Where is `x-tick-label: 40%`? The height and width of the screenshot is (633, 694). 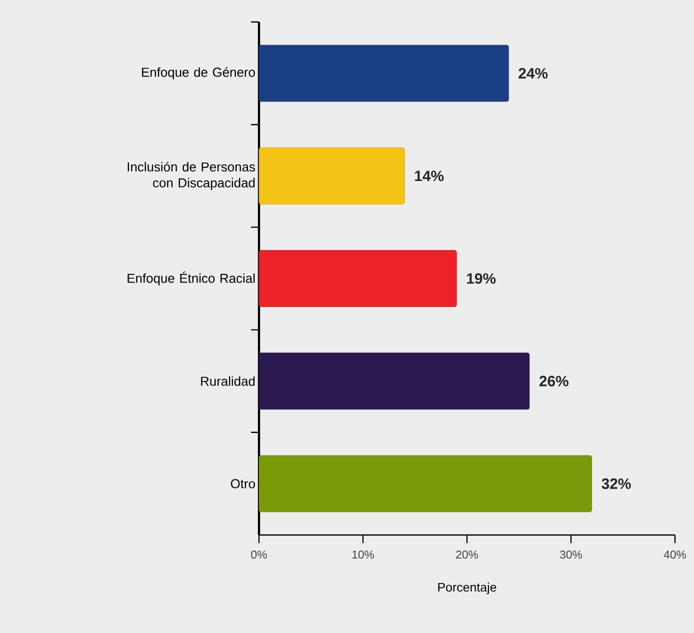 x-tick-label: 40% is located at coordinates (675, 554).